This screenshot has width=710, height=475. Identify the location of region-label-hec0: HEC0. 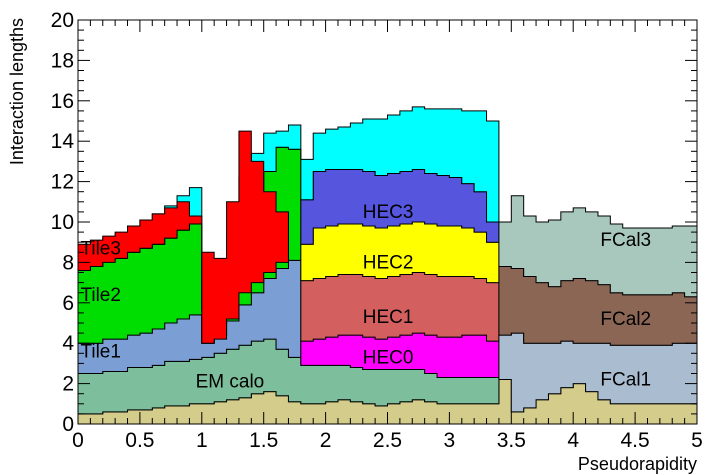
(388, 357).